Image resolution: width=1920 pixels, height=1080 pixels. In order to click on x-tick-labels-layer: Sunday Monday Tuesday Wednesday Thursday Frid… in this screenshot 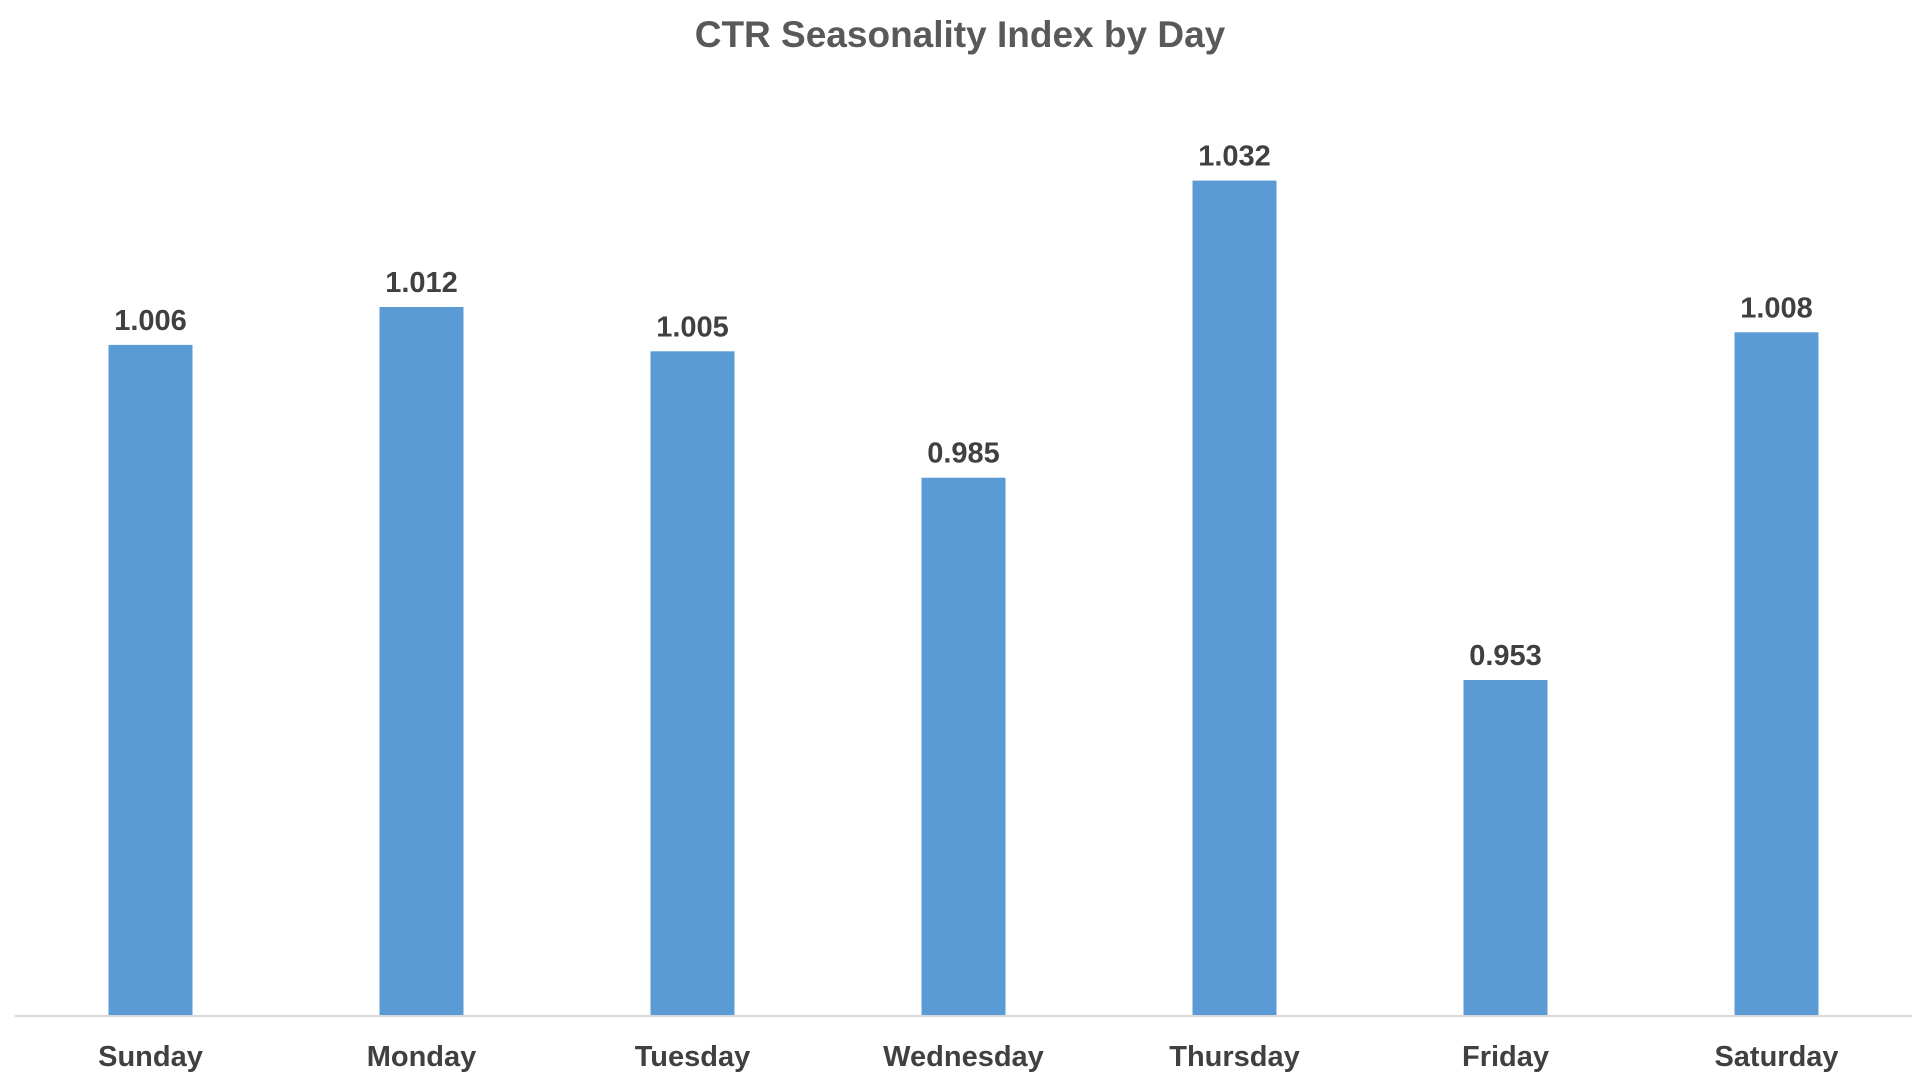, I will do `click(968, 1057)`.